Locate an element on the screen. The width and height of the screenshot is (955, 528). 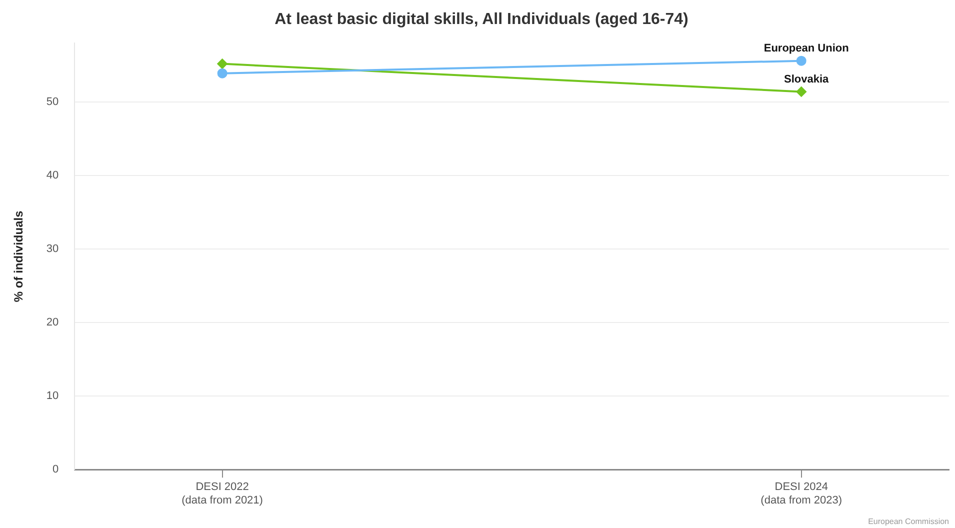
text: European Commission is located at coordinates (908, 521).